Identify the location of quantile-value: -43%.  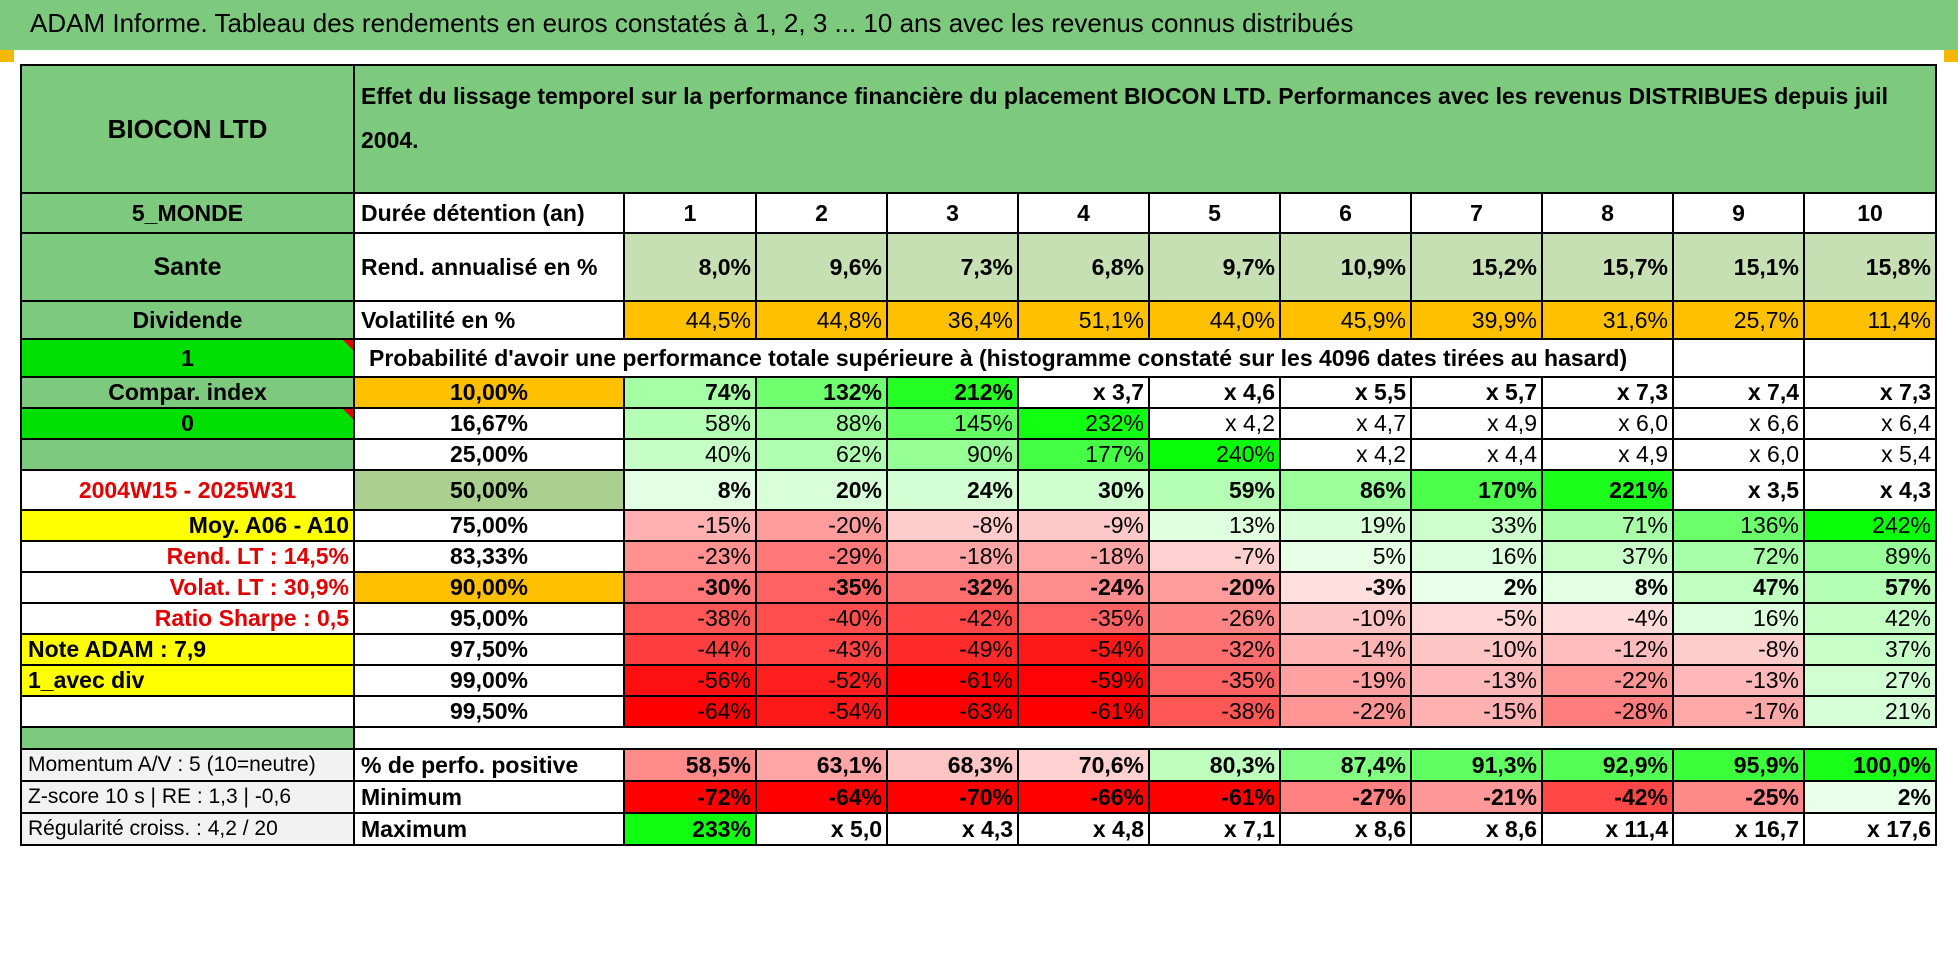
(821, 649).